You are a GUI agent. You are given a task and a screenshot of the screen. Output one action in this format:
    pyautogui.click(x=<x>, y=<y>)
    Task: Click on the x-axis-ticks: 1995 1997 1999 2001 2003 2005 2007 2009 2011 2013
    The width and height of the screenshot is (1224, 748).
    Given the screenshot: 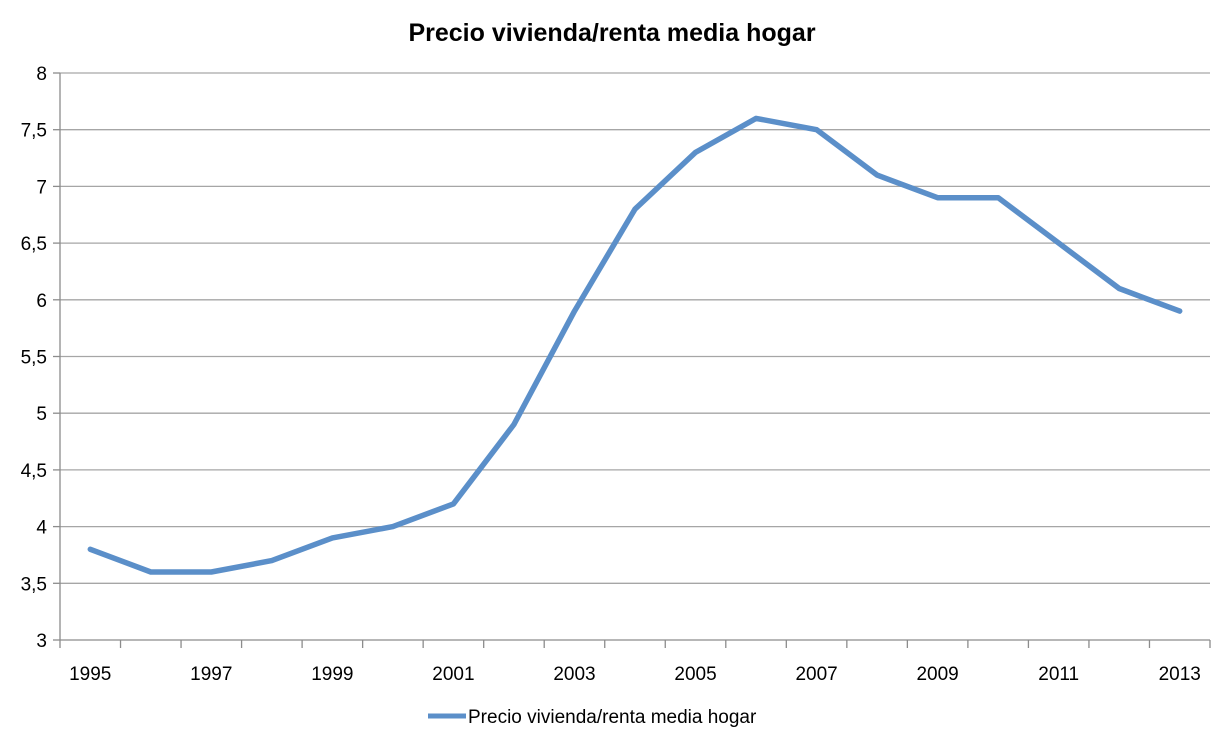 What is the action you would take?
    pyautogui.click(x=635, y=662)
    